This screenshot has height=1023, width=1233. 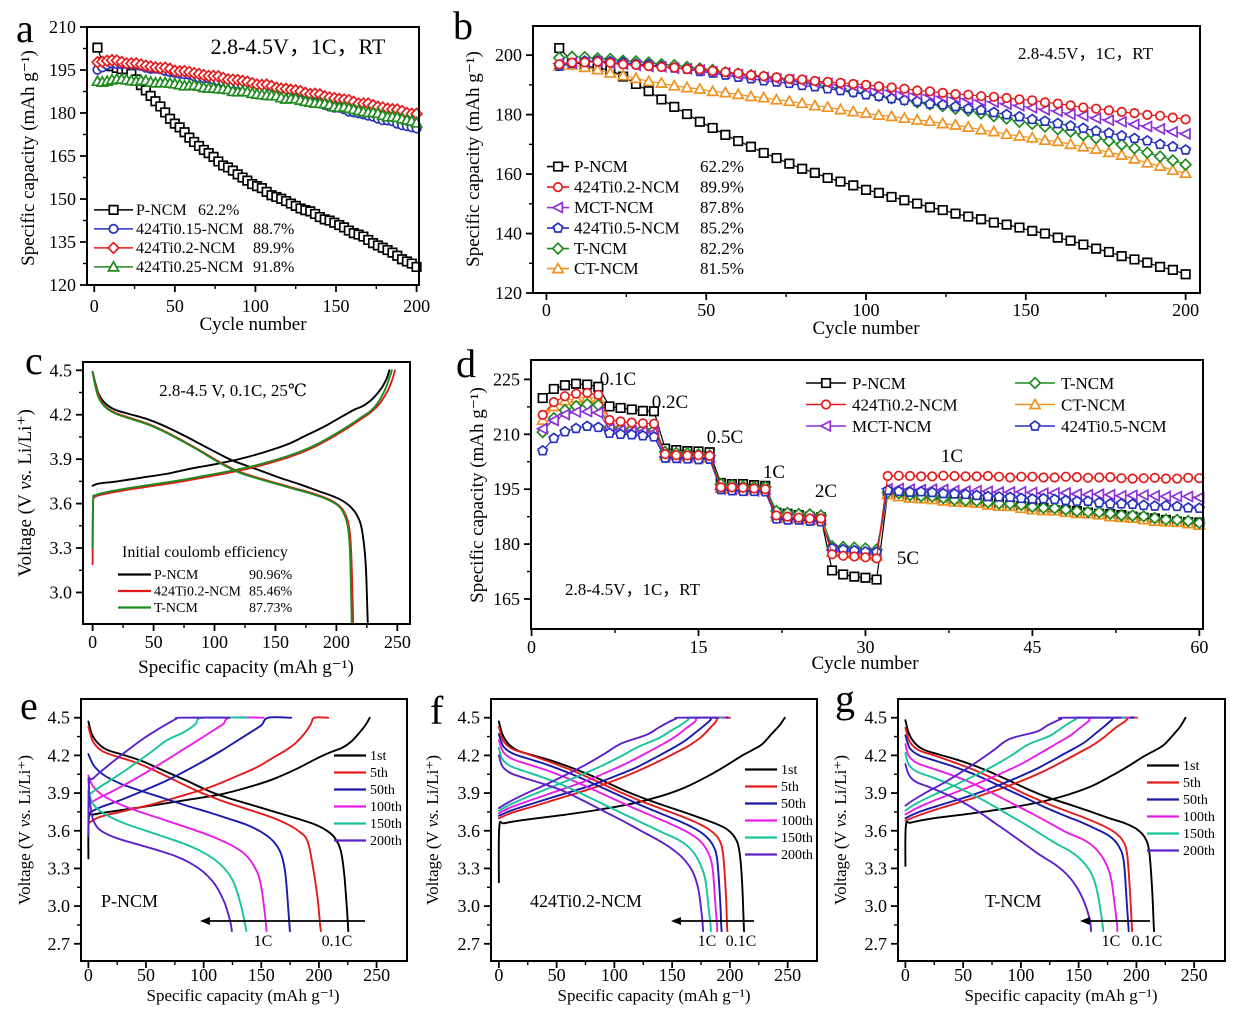 I want to click on legend-label: CT-NCM, so click(x=606, y=268).